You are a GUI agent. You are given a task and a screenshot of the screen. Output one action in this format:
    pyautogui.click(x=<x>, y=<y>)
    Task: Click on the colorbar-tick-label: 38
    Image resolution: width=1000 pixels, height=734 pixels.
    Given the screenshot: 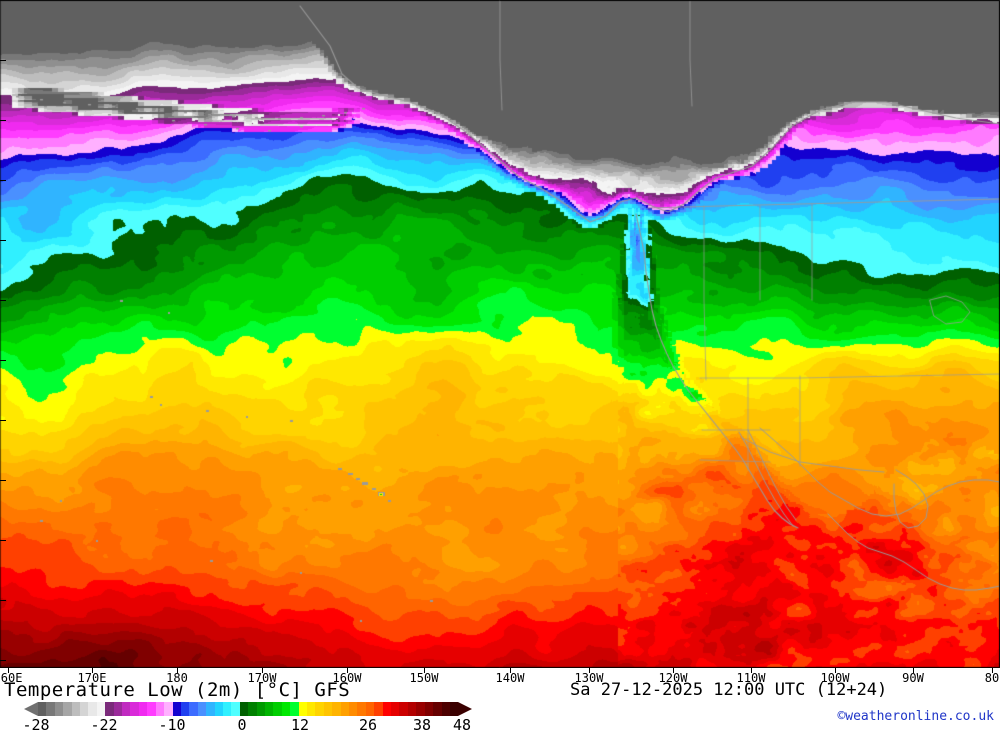 What is the action you would take?
    pyautogui.click(x=422, y=725)
    